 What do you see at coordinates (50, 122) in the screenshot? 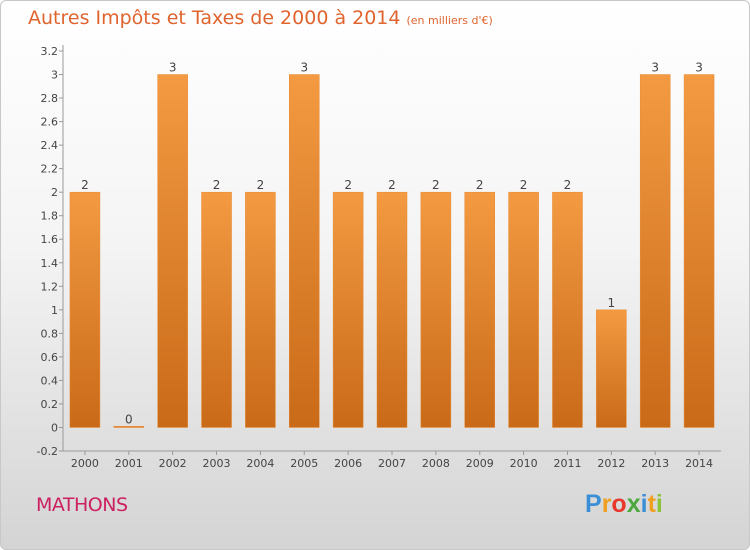
I see `y-tick-label: 2.6` at bounding box center [50, 122].